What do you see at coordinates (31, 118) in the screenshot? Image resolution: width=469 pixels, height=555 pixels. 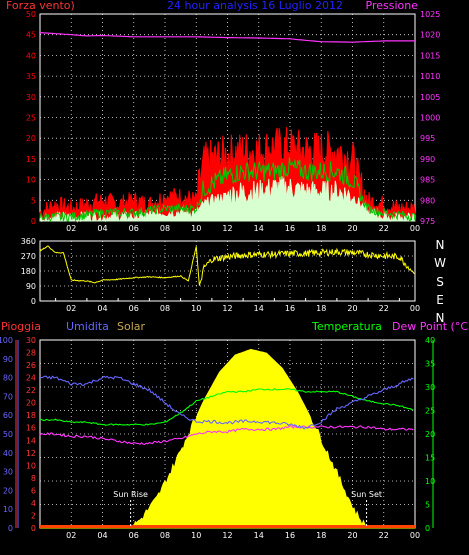 I see `p1-wind-tick-label: 25` at bounding box center [31, 118].